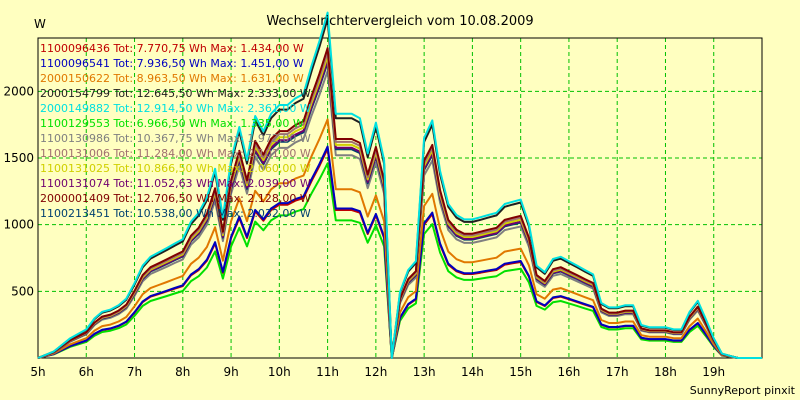  I want to click on x-tick-label: 16h, so click(568, 372).